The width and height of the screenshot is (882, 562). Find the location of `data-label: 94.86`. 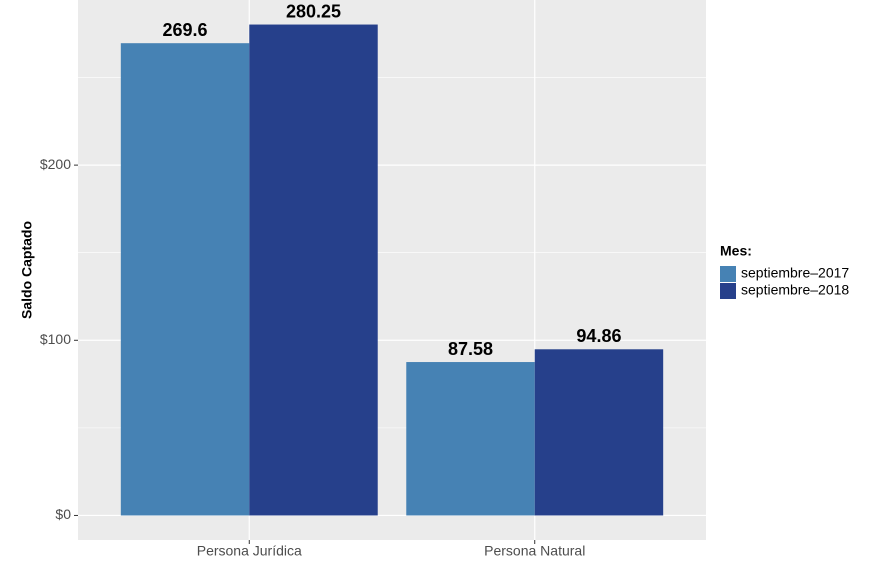

data-label: 94.86 is located at coordinates (598, 336).